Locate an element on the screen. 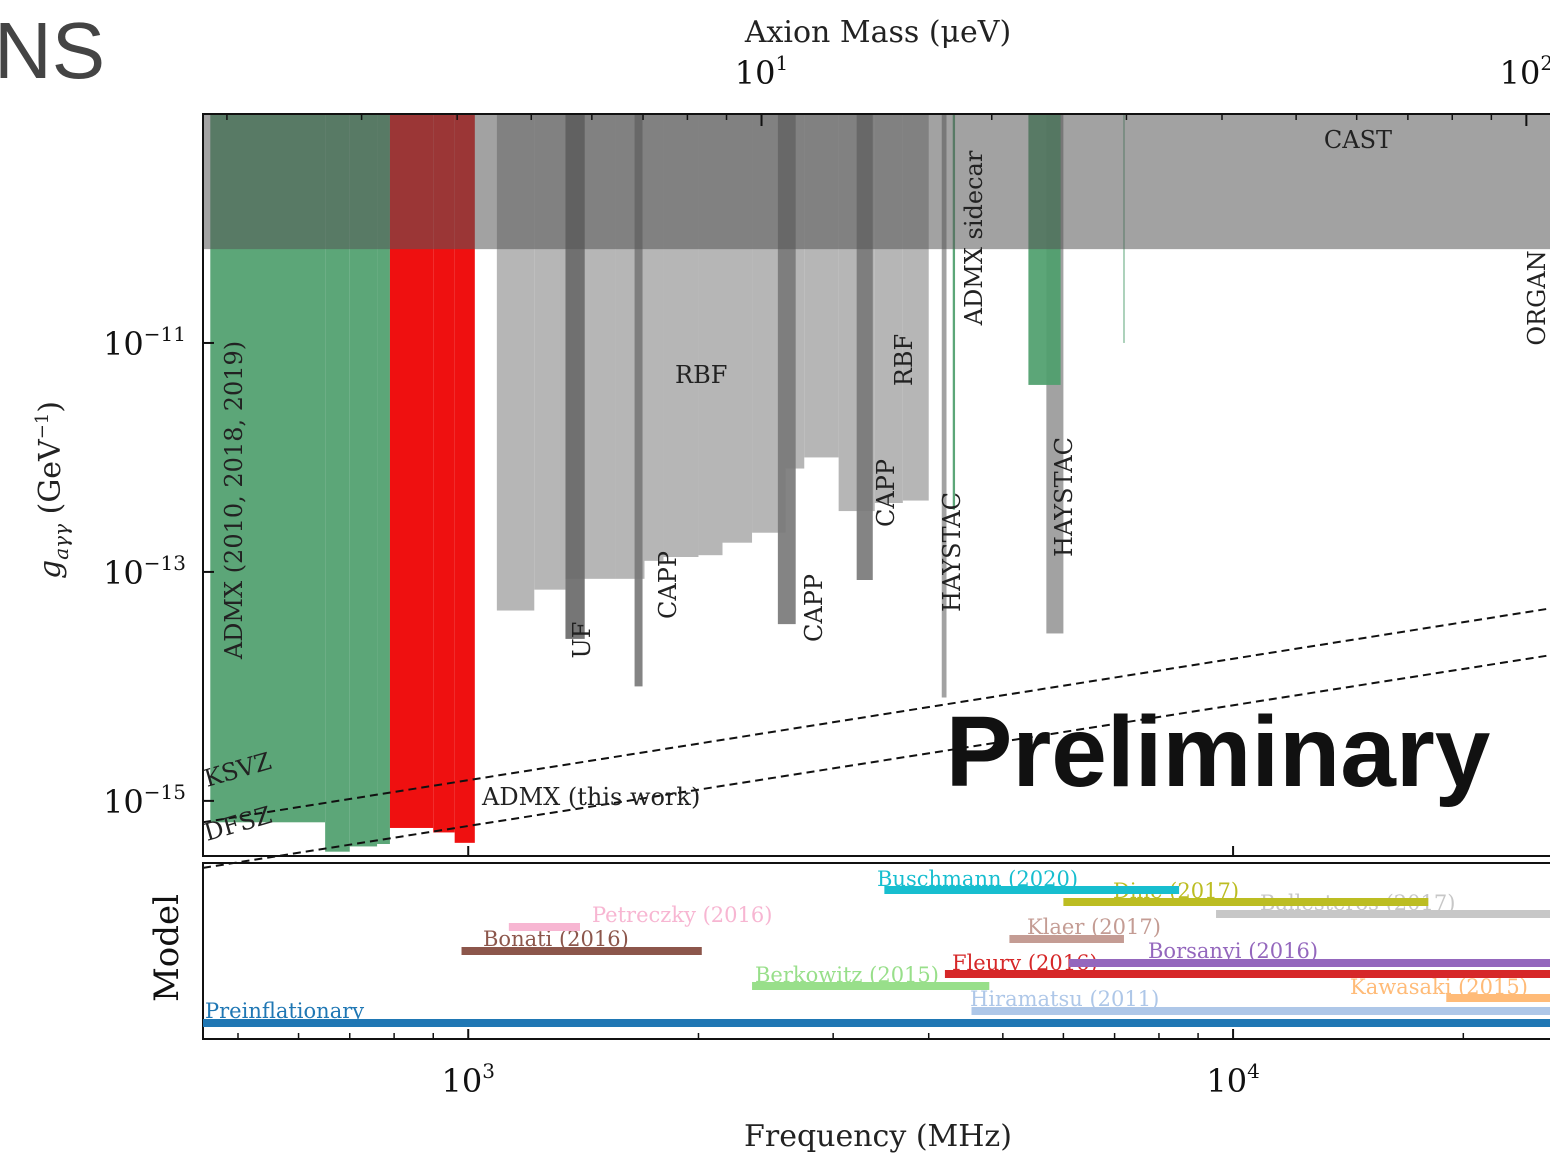 This screenshot has height=1162, width=1550. model-bar-petreczky-2016 is located at coordinates (544, 927).